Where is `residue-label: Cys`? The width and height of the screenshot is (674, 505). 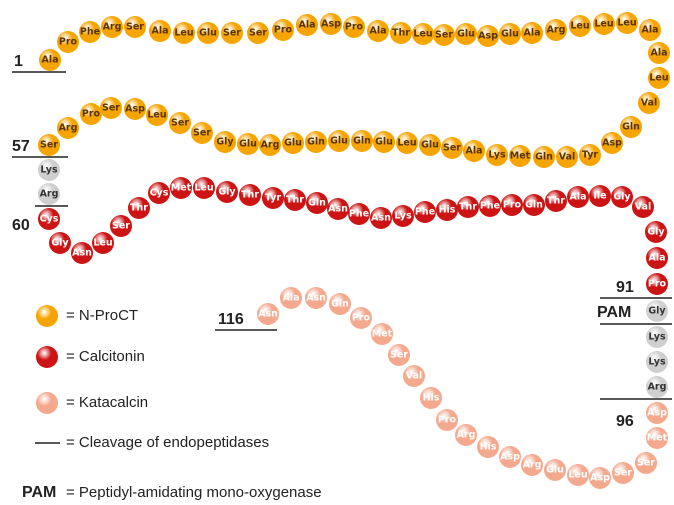 residue-label: Cys is located at coordinates (49, 219).